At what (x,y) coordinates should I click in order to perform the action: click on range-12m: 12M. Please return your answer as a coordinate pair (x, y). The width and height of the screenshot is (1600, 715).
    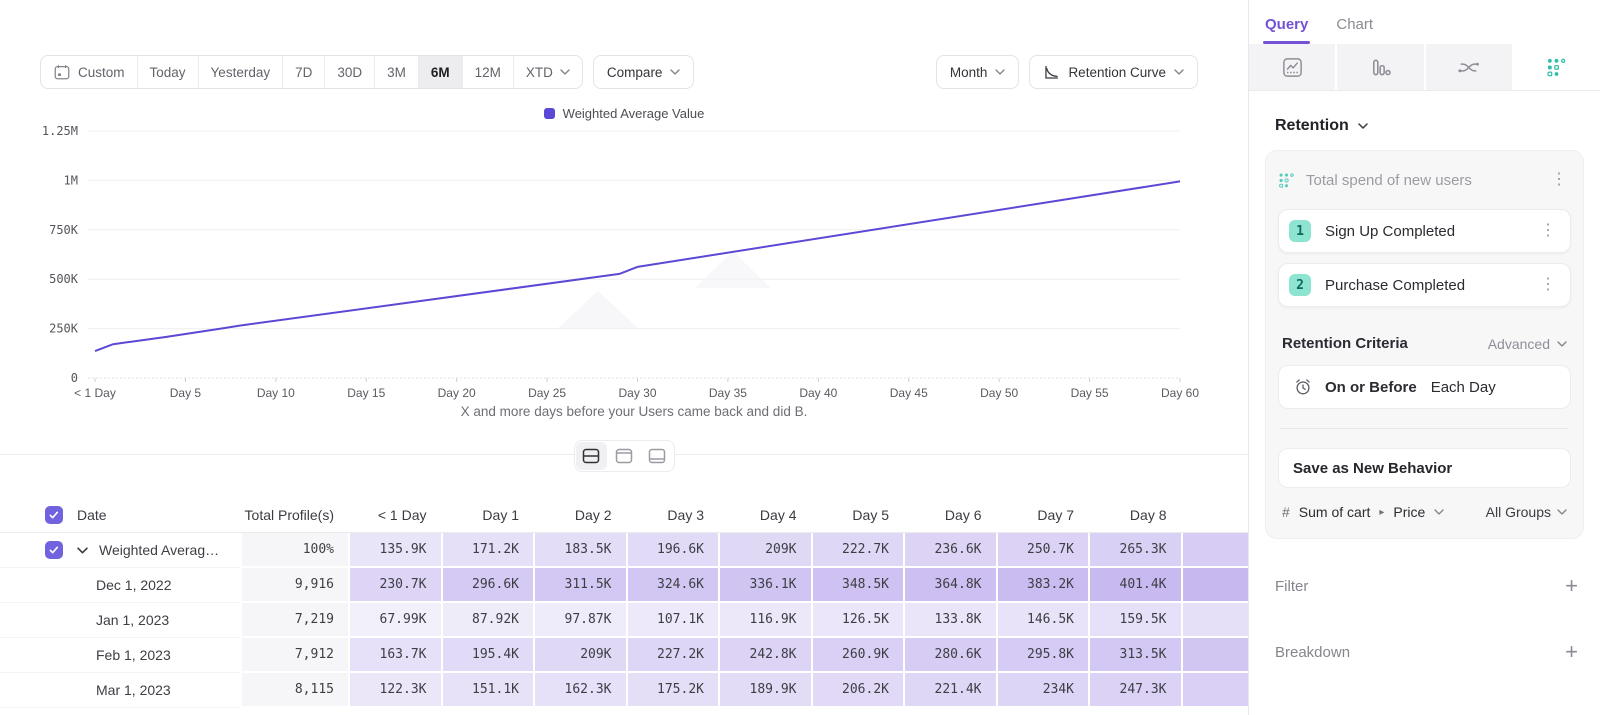
    Looking at the image, I should click on (488, 72).